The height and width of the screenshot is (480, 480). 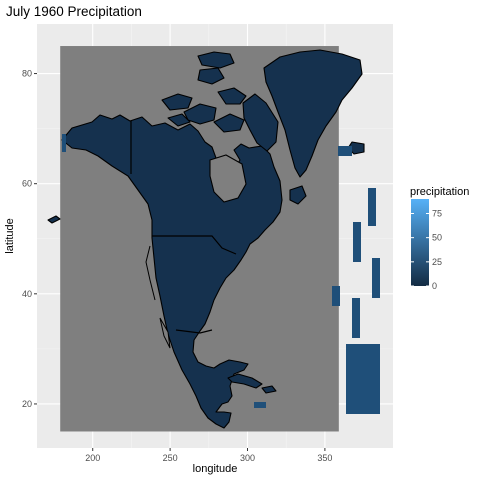 I want to click on x-axis-label: longitude, so click(x=215, y=469).